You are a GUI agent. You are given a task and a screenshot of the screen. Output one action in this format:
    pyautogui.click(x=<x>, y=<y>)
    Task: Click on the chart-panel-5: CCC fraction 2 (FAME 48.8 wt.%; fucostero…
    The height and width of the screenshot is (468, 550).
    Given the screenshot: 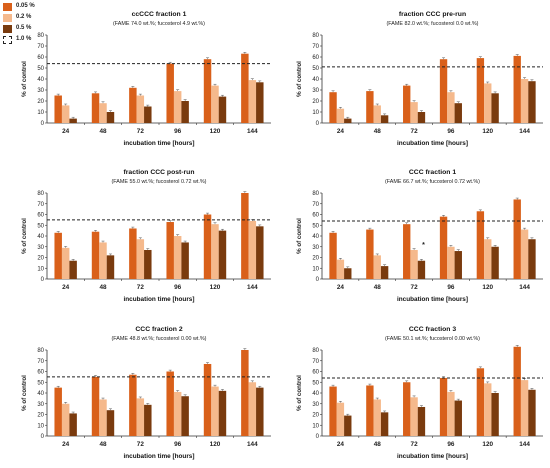 What is the action you would take?
    pyautogui.click(x=146, y=393)
    